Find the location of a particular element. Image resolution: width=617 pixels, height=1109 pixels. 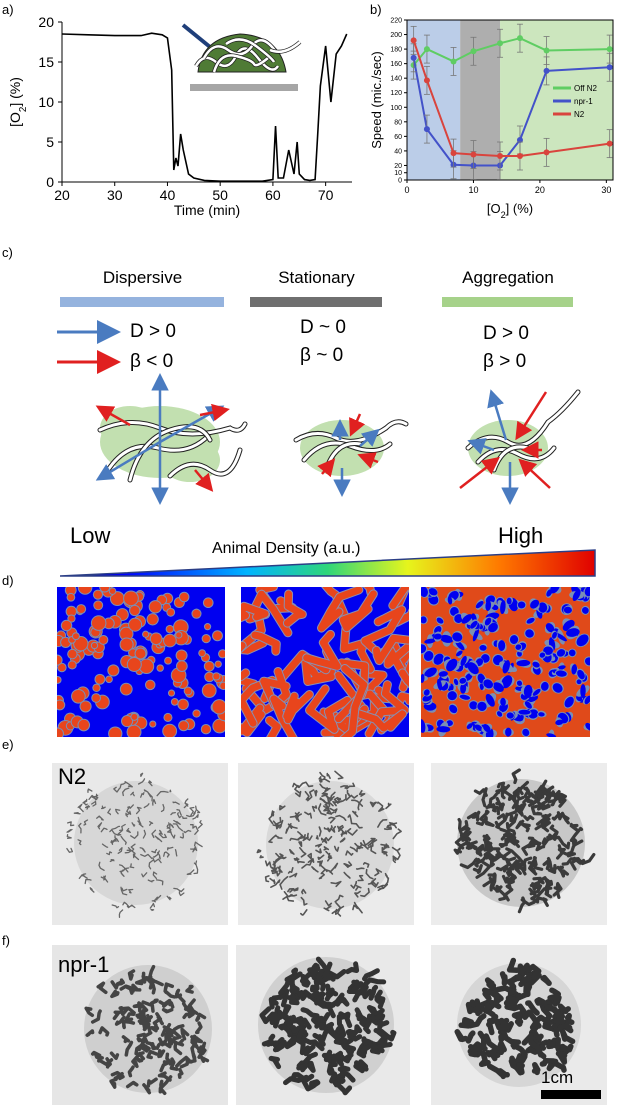

plot-frame is located at coordinates (510, 100).